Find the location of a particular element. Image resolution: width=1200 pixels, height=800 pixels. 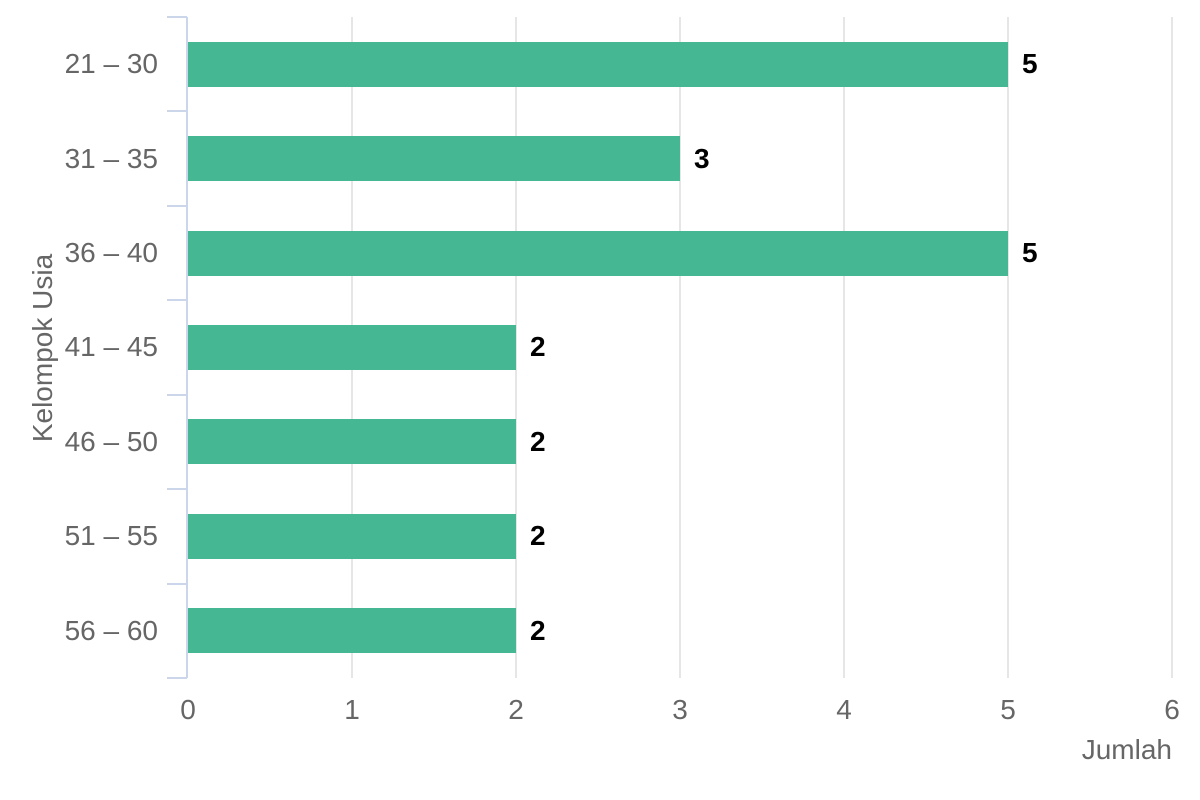

bar-row: 56 – 60 2 is located at coordinates (618, 631).